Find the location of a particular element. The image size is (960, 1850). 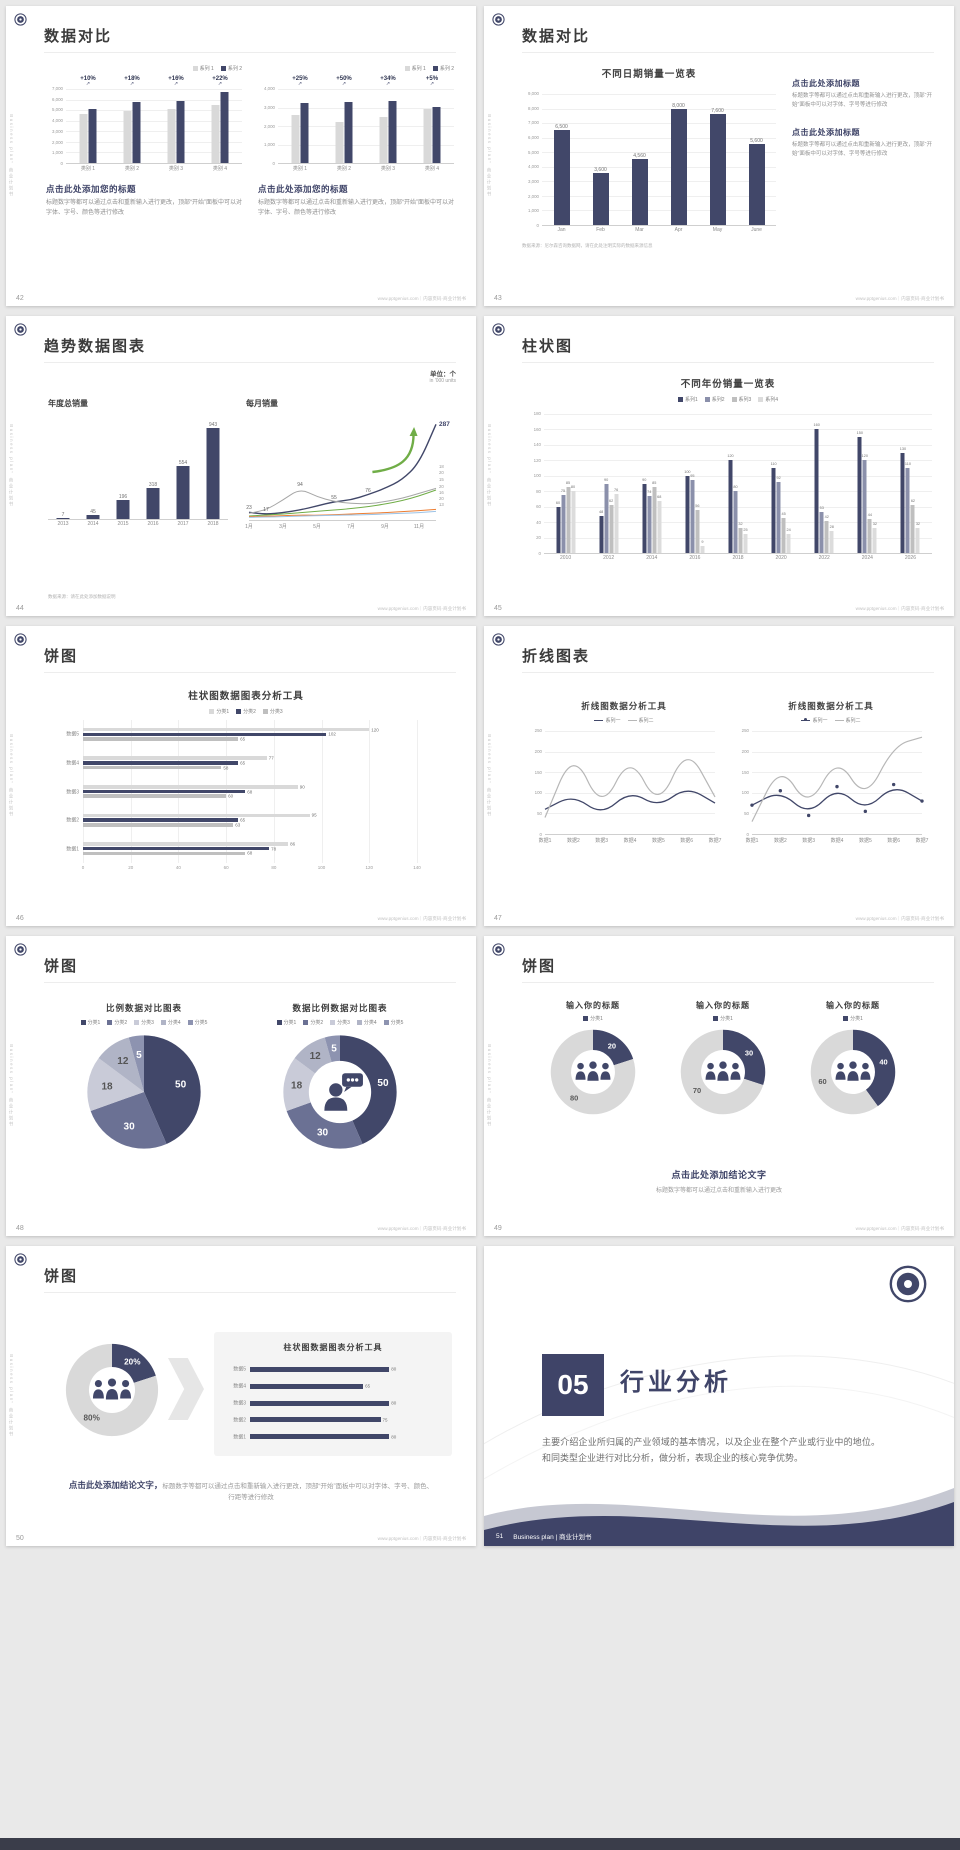

donut-chart: 50 30 18 12 5 is located at coordinates (340, 1092).